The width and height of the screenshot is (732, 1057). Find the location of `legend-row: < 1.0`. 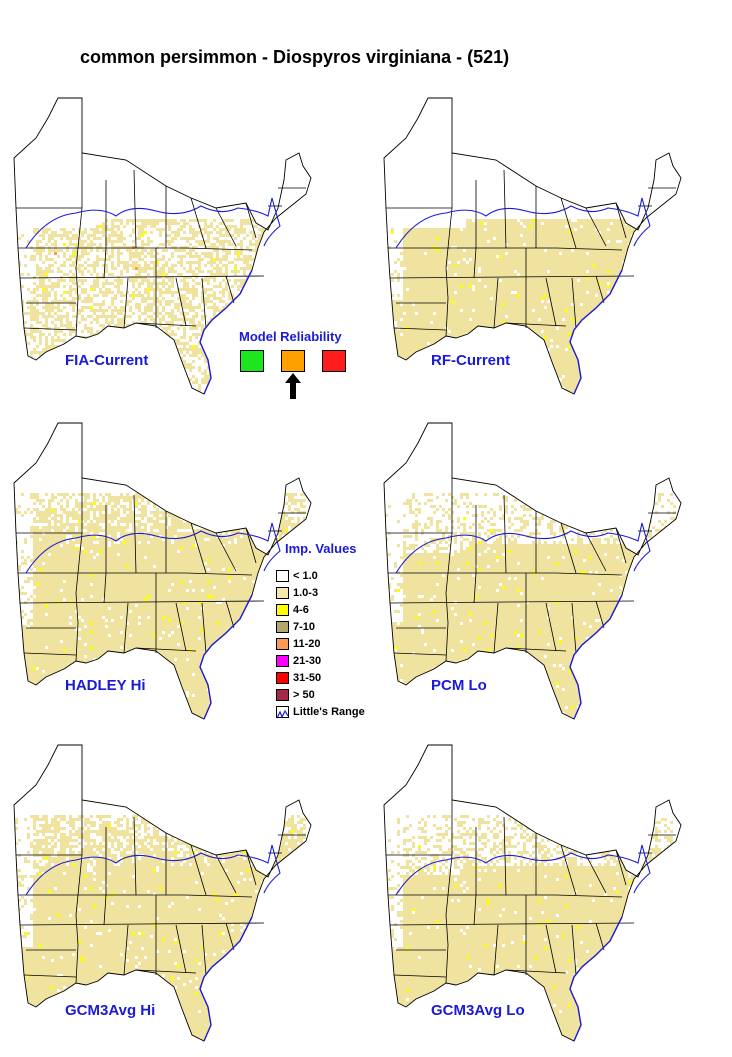

legend-row: < 1.0 is located at coordinates (297, 576).